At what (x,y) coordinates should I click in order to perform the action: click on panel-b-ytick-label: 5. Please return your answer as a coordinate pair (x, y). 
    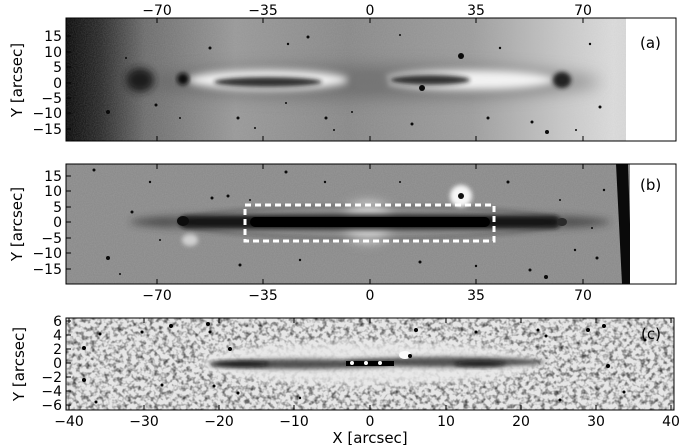
    Looking at the image, I should click on (57, 208).